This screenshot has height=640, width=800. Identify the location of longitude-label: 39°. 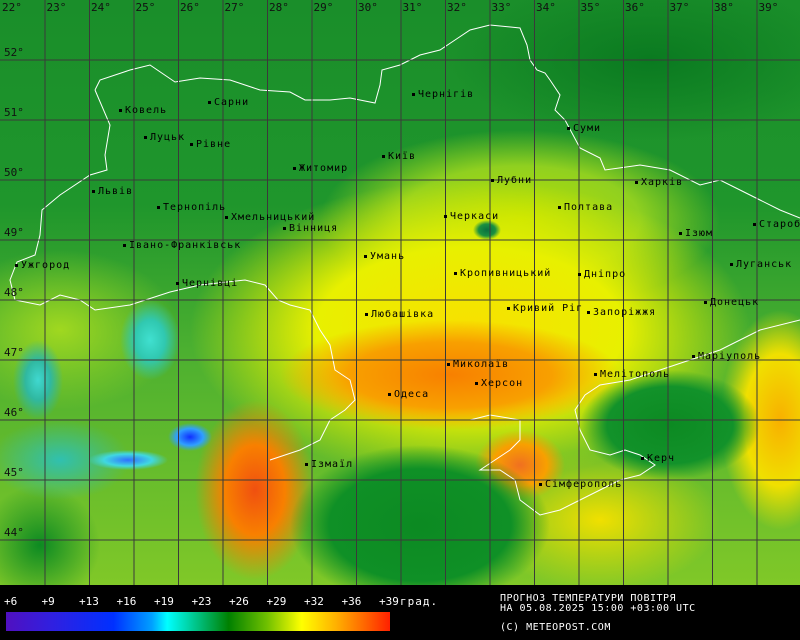
(768, 7).